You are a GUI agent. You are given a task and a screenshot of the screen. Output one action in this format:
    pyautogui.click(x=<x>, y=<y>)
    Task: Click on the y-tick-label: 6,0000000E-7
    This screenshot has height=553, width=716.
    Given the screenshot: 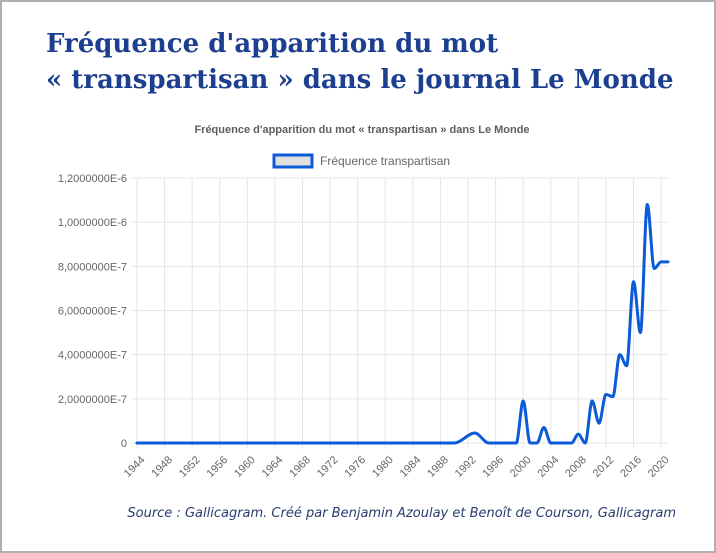 What is the action you would take?
    pyautogui.click(x=92, y=312)
    